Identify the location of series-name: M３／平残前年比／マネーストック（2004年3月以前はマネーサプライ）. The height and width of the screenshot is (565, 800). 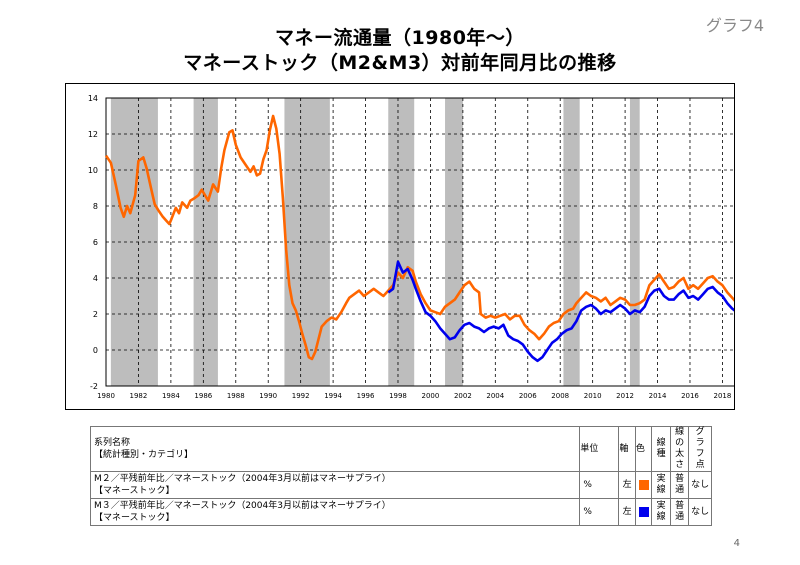
(242, 506).